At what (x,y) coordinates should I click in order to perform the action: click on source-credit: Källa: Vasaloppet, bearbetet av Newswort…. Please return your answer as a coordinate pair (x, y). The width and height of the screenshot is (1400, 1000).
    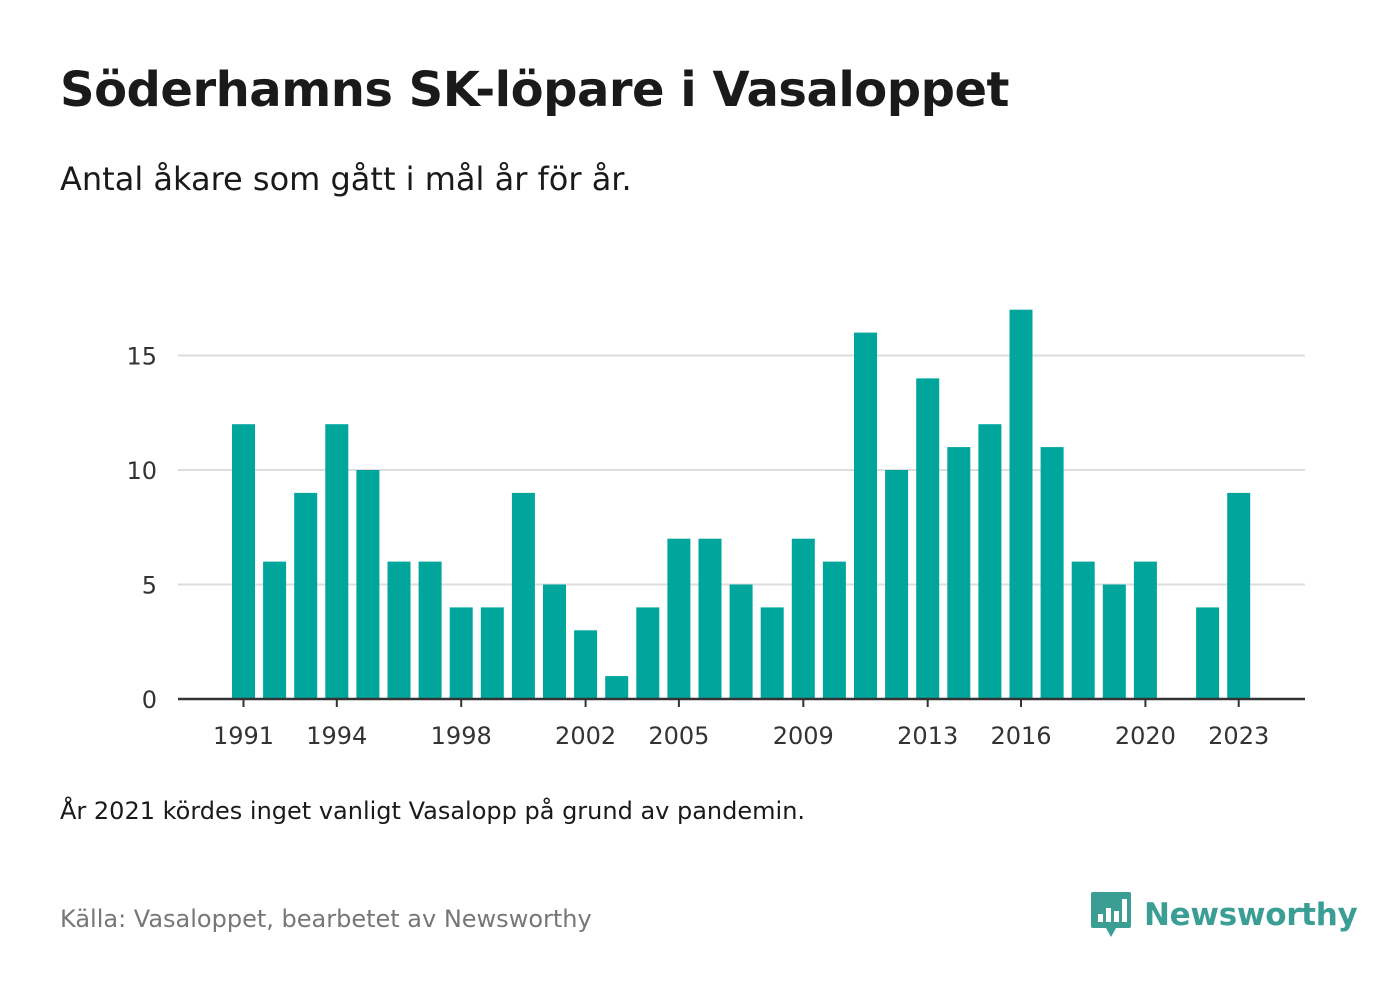
    Looking at the image, I should click on (326, 919).